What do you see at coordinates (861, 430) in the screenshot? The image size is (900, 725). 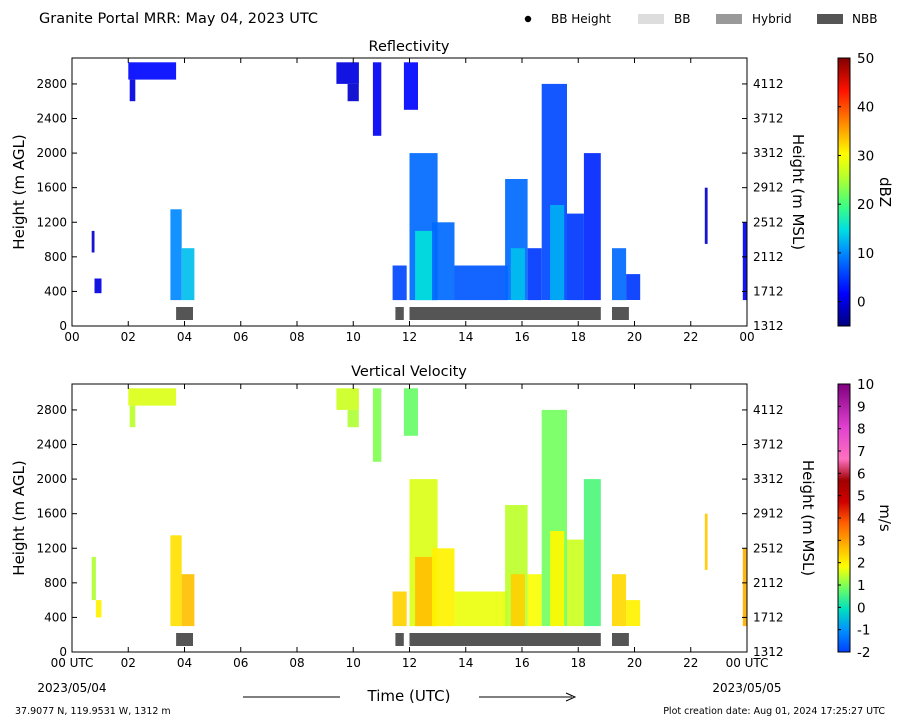 I see `colorbar-tick-label: 8` at bounding box center [861, 430].